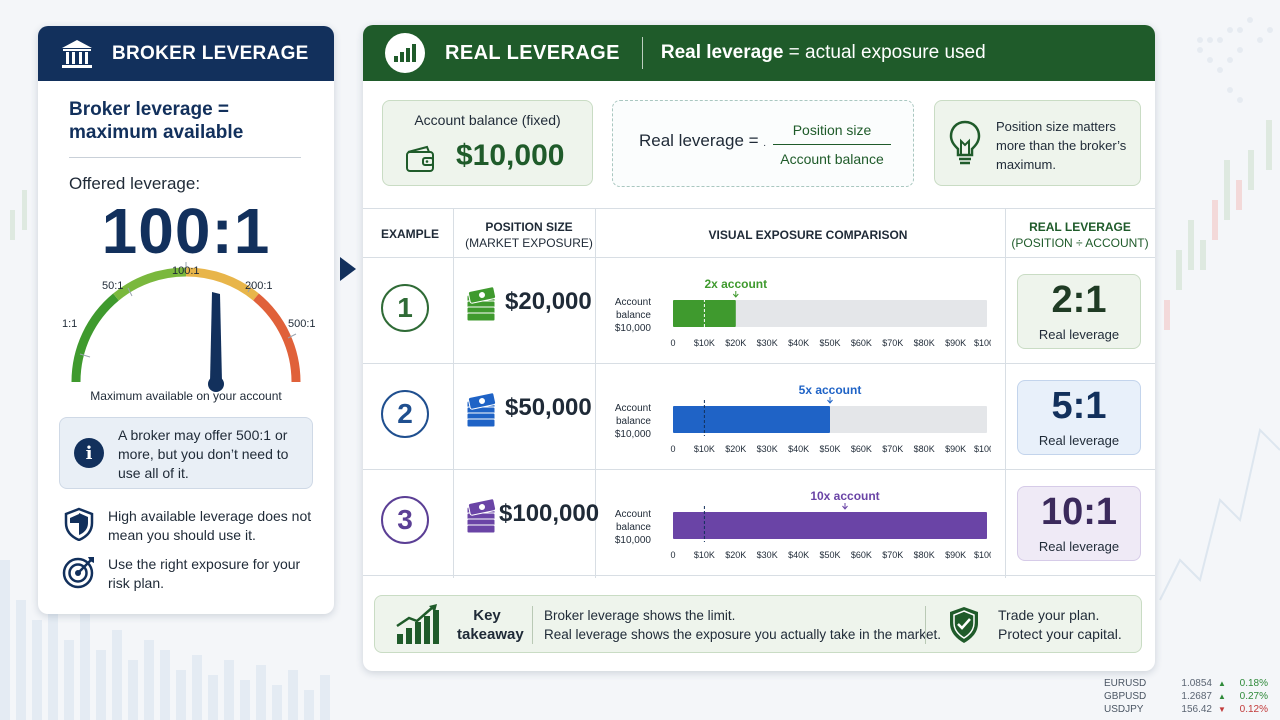 The height and width of the screenshot is (720, 1280). What do you see at coordinates (532, 52) in the screenshot?
I see `real-leverage-title: REAL LEVERAGE` at bounding box center [532, 52].